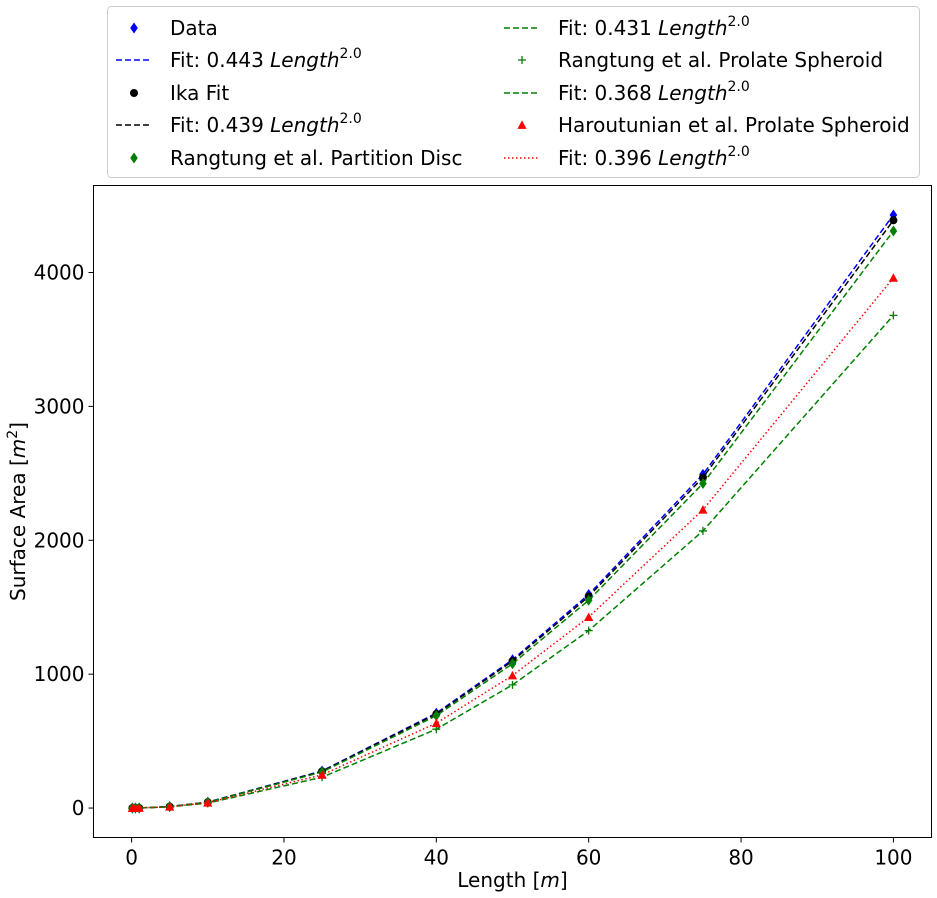 The image size is (937, 898). What do you see at coordinates (194, 28) in the screenshot?
I see `legend-label: Data` at bounding box center [194, 28].